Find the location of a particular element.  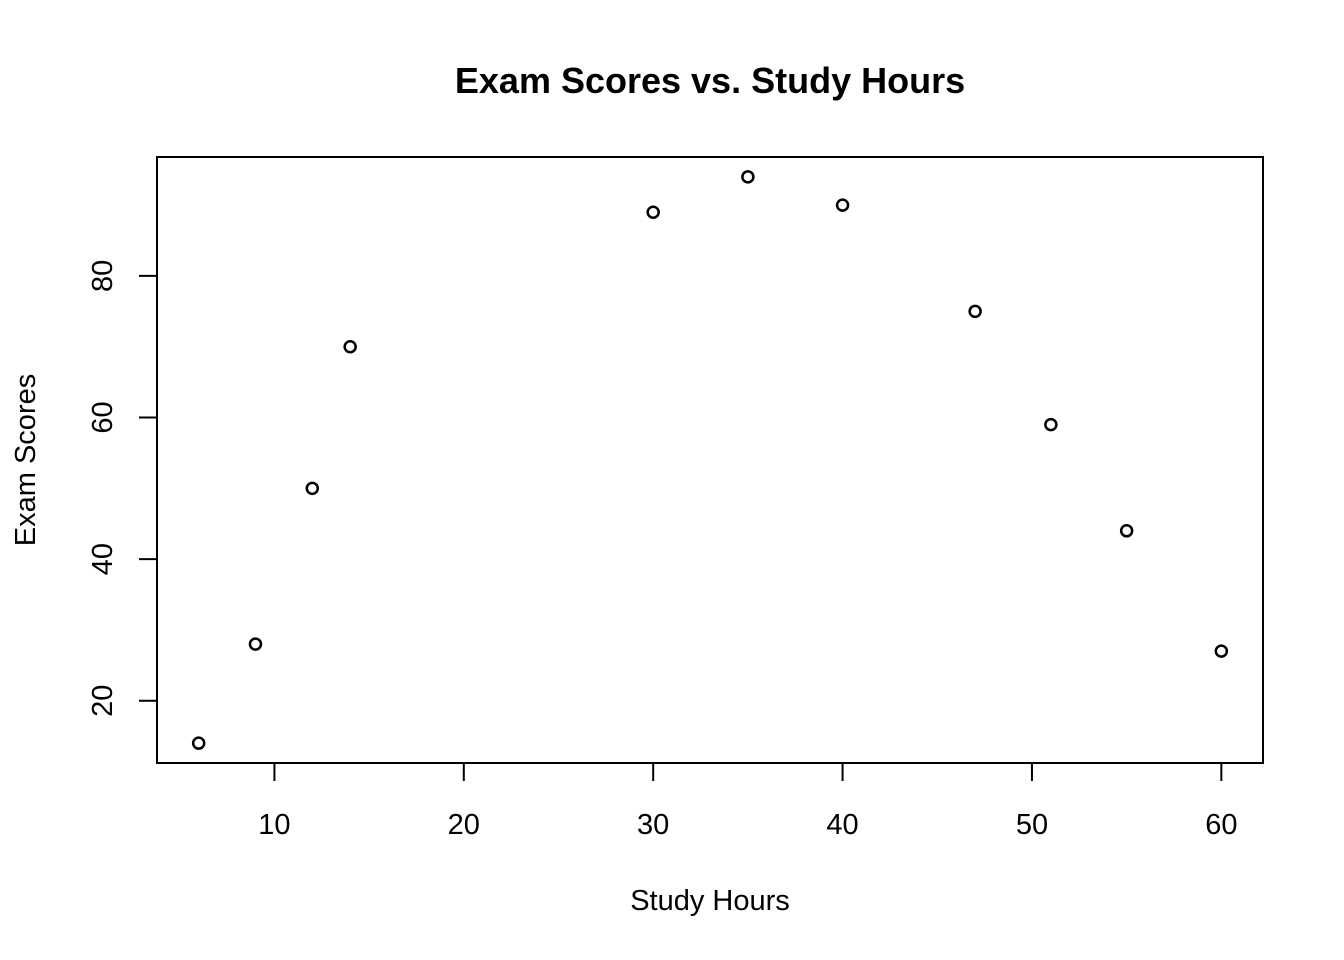

x-tick-label: 50 is located at coordinates (1032, 825).